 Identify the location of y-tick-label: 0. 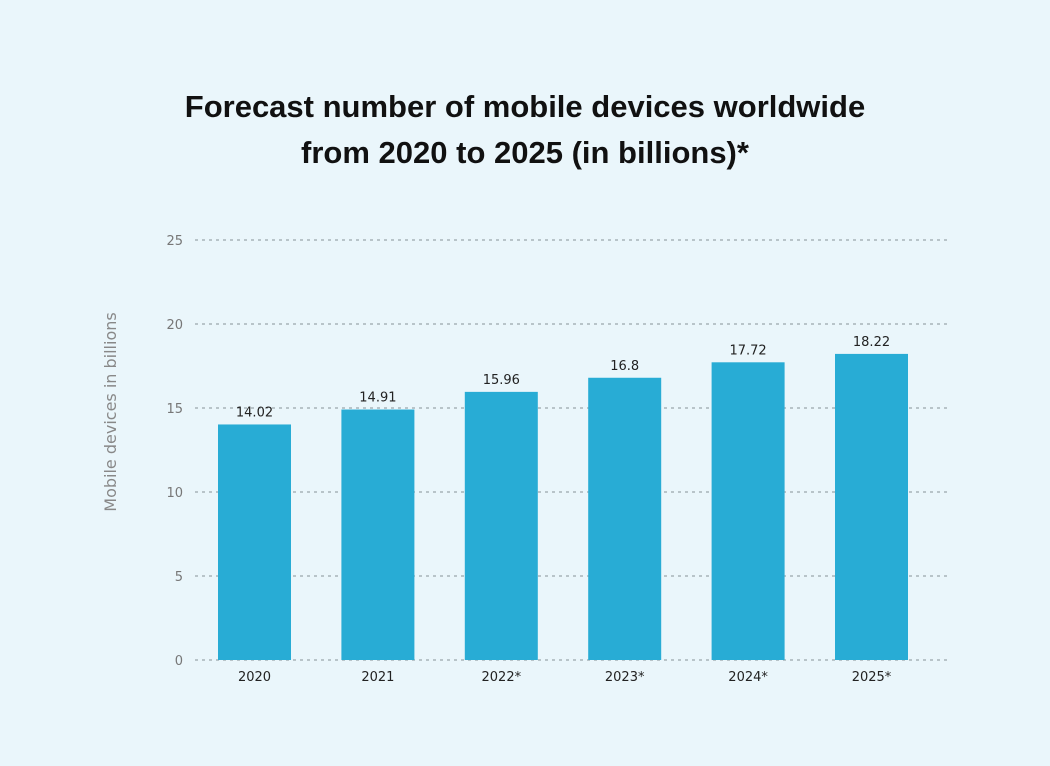
(179, 661).